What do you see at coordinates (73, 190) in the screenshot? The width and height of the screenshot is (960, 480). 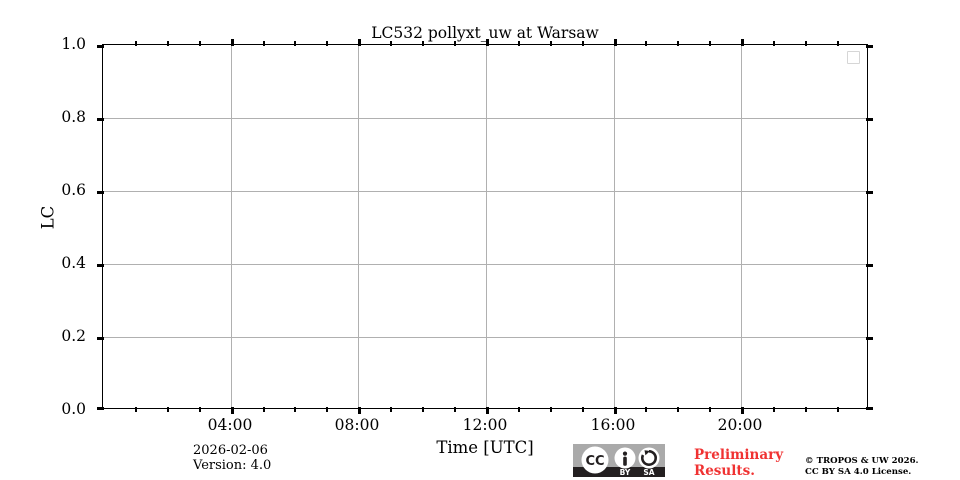 I see `y-tick-label: 0.6` at bounding box center [73, 190].